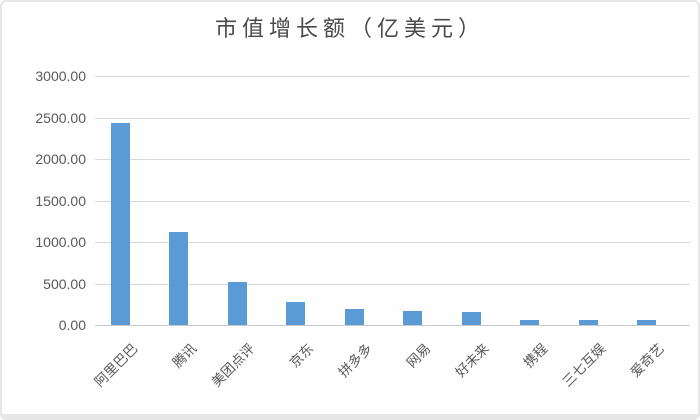 The height and width of the screenshot is (420, 700). Describe the element at coordinates (584, 365) in the screenshot. I see `x-tick-label: 三七互娱` at that location.